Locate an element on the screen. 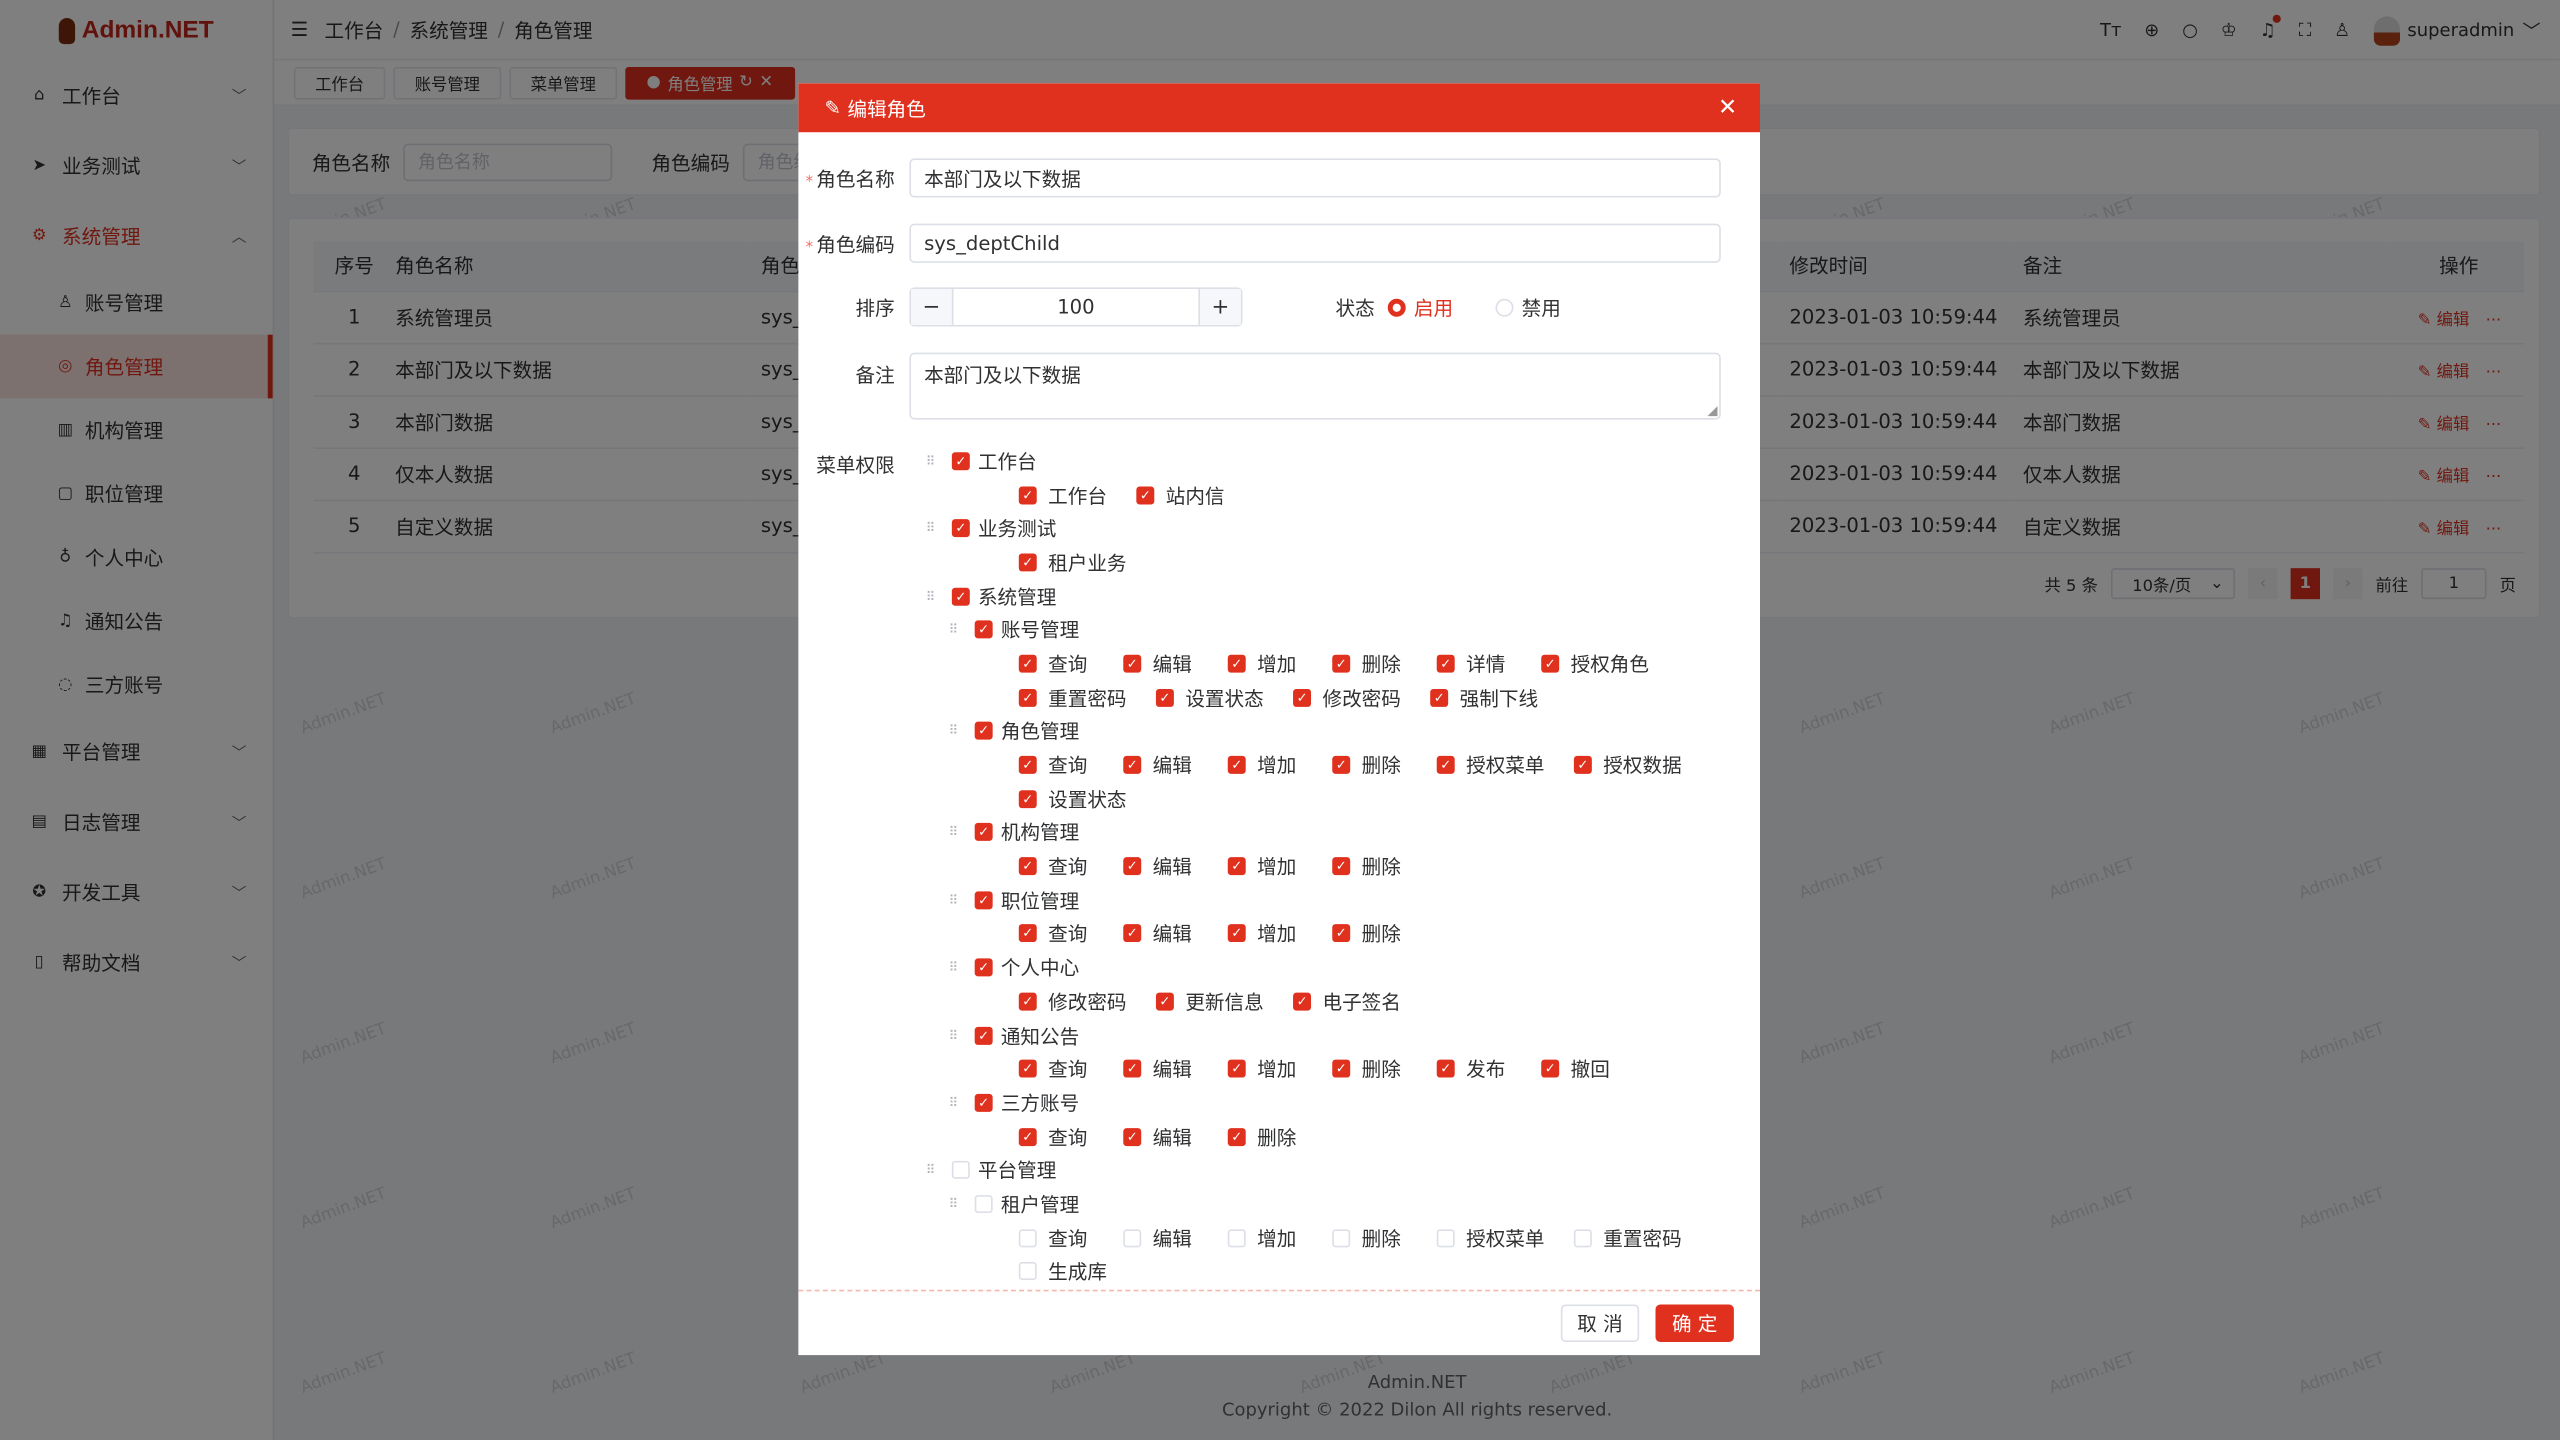  confirm-button: 确 定 is located at coordinates (1694, 1323).